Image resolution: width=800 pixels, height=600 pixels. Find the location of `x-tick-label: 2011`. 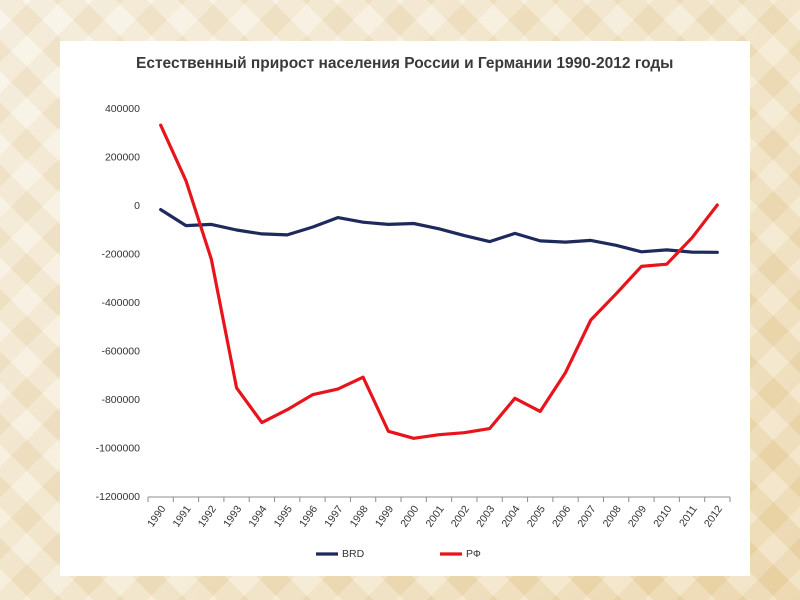

x-tick-label: 2011 is located at coordinates (688, 516).